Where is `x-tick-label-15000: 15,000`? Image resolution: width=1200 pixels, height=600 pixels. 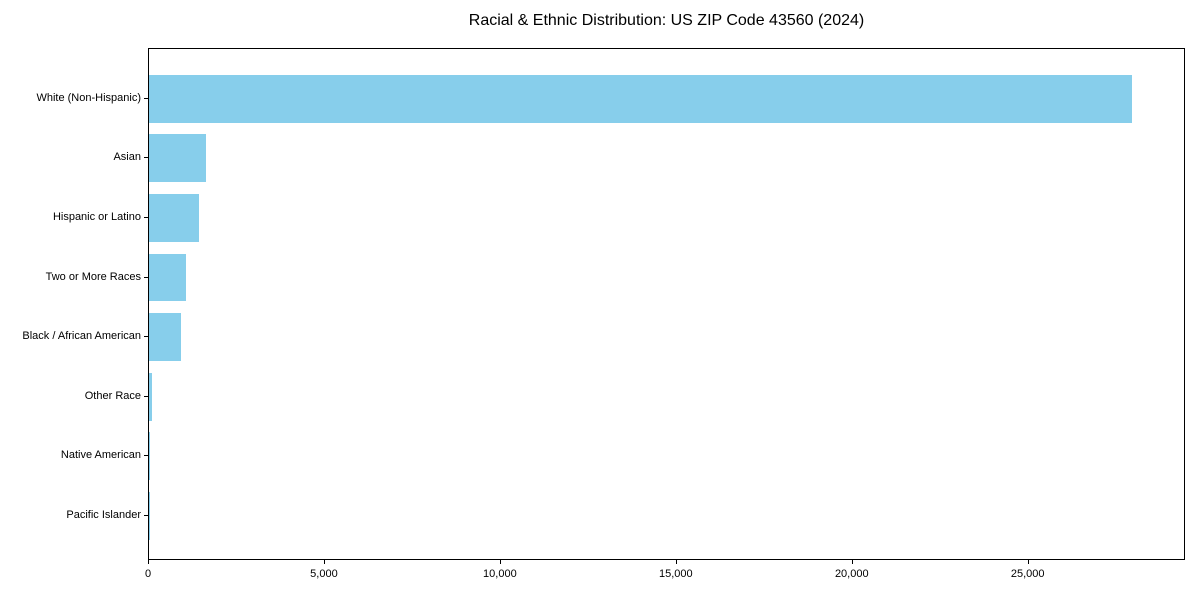
x-tick-label-15000: 15,000 is located at coordinates (675, 574).